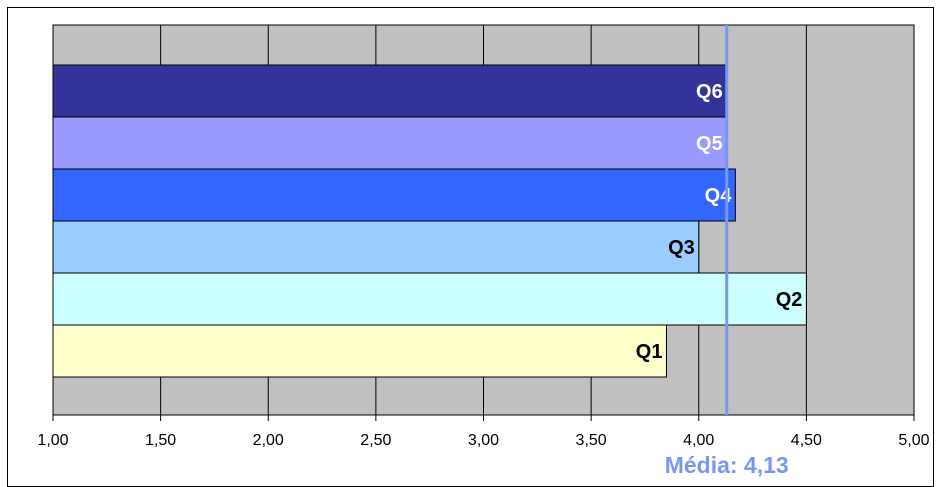 This screenshot has width=944, height=487. I want to click on x-tick-label: 1,00, so click(52, 440).